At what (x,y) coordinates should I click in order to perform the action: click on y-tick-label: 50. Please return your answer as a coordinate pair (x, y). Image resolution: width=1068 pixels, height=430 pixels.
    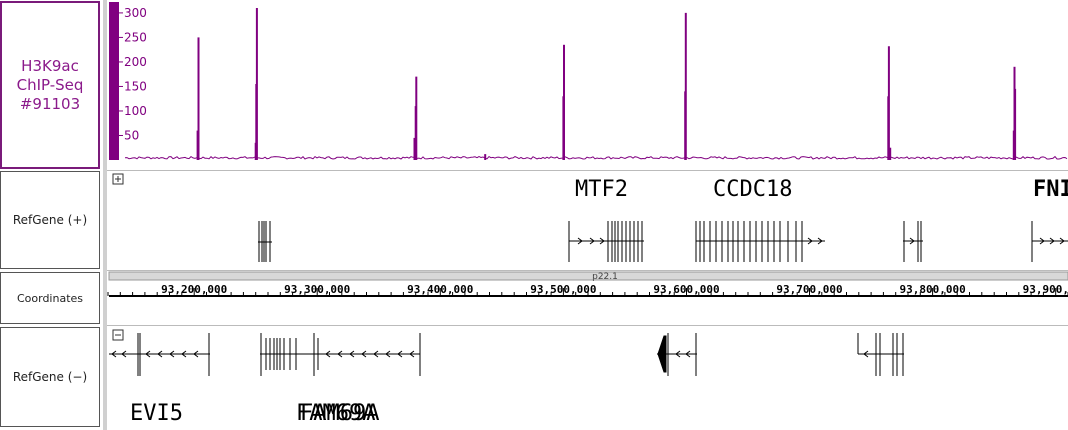
    Looking at the image, I should click on (131, 135).